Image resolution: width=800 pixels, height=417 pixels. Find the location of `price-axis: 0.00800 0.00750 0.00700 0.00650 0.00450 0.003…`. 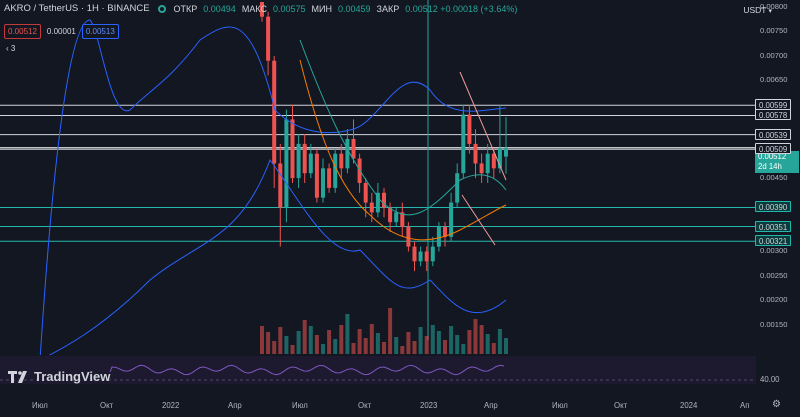

price-axis: 0.00800 0.00750 0.00700 0.00650 0.00450 0.003… is located at coordinates (778, 200).